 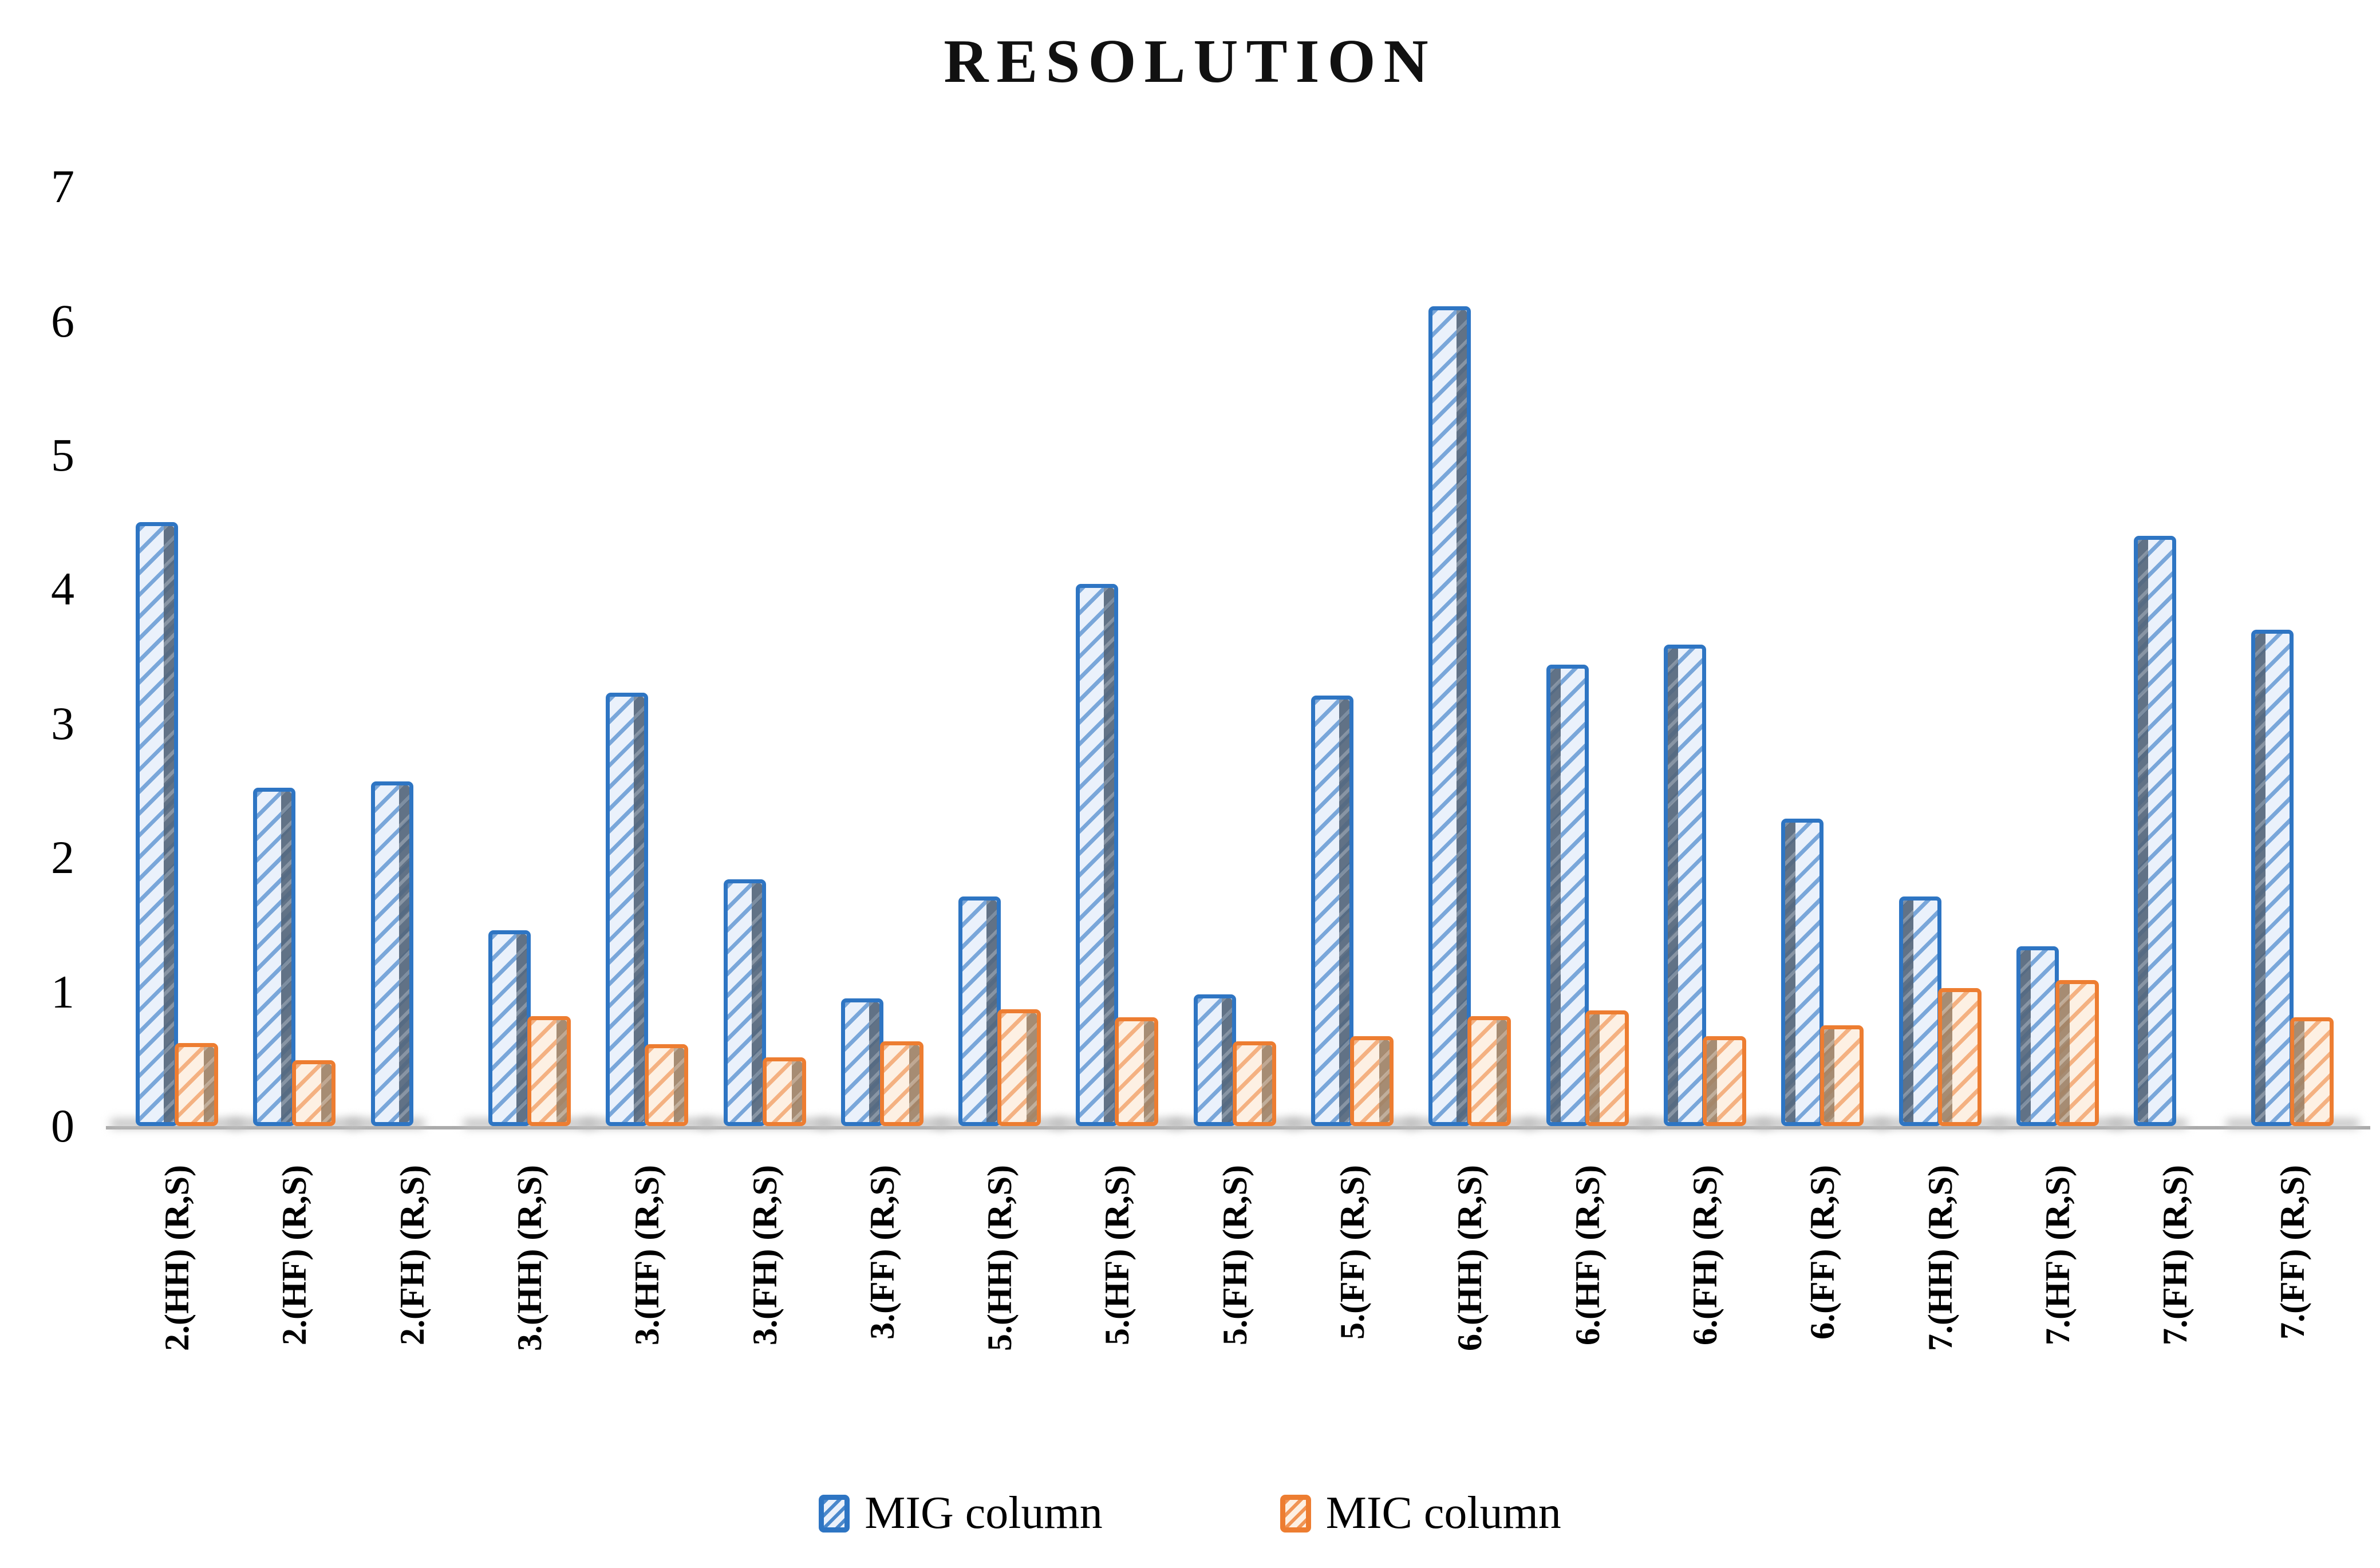 I want to click on bar-mic-7.(FF) (R,S), so click(x=2312, y=1072).